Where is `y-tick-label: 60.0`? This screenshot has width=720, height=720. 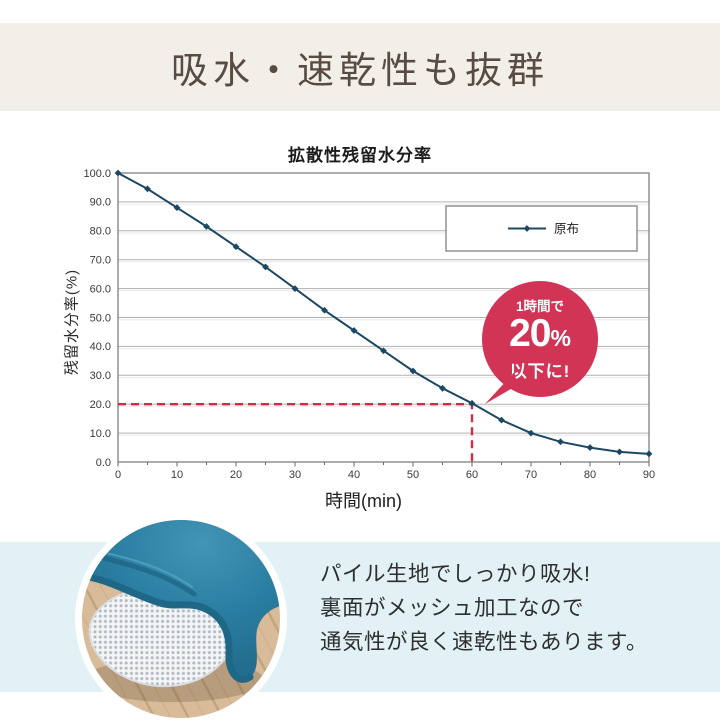 y-tick-label: 60.0 is located at coordinates (100, 289).